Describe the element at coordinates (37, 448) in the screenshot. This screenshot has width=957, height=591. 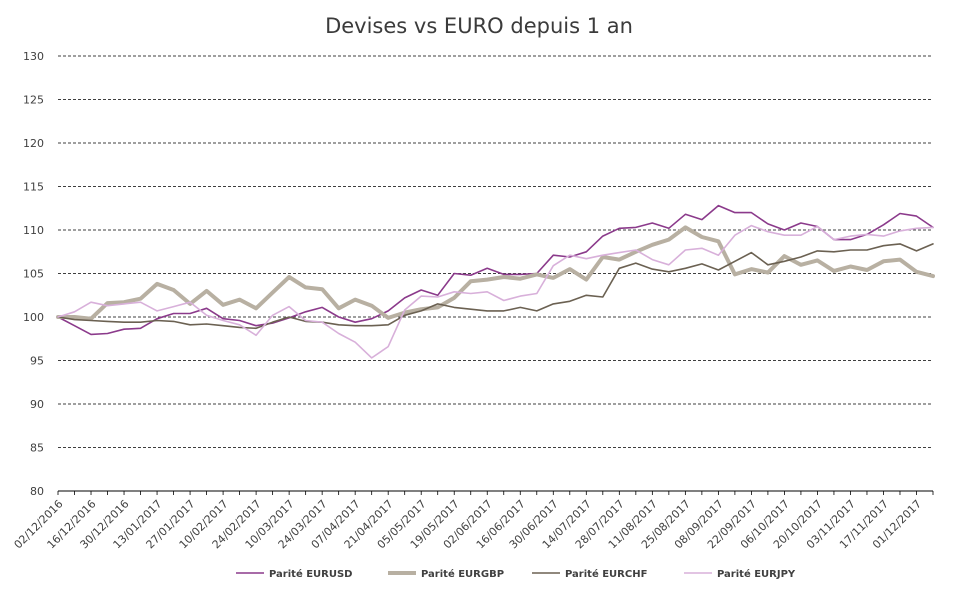
I see `y-tick-label: 85` at that location.